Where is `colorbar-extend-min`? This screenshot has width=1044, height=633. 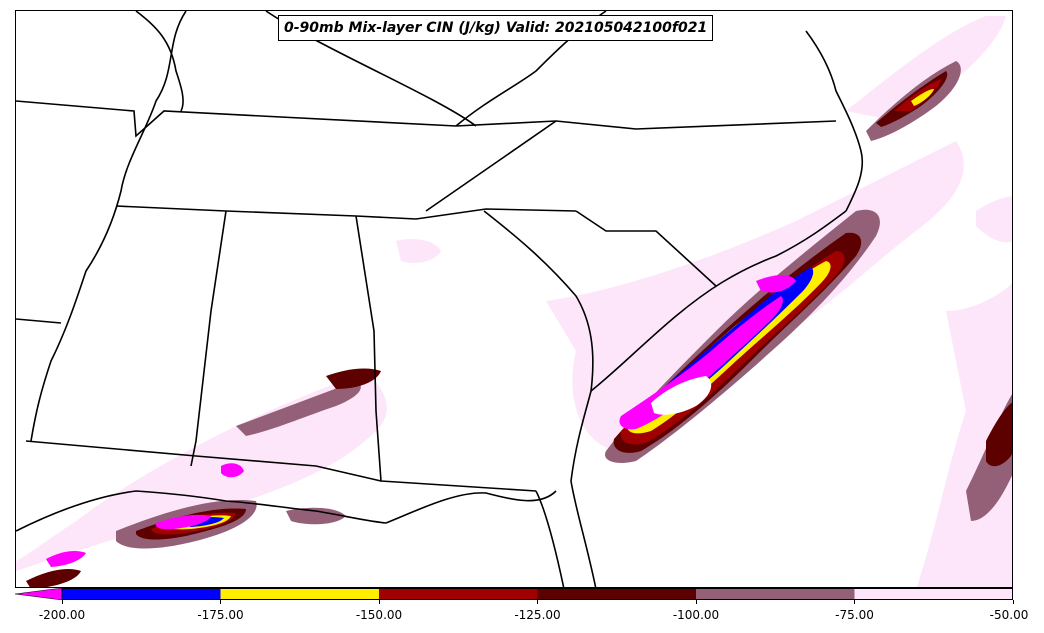
colorbar-extend-min is located at coordinates (39, 594).